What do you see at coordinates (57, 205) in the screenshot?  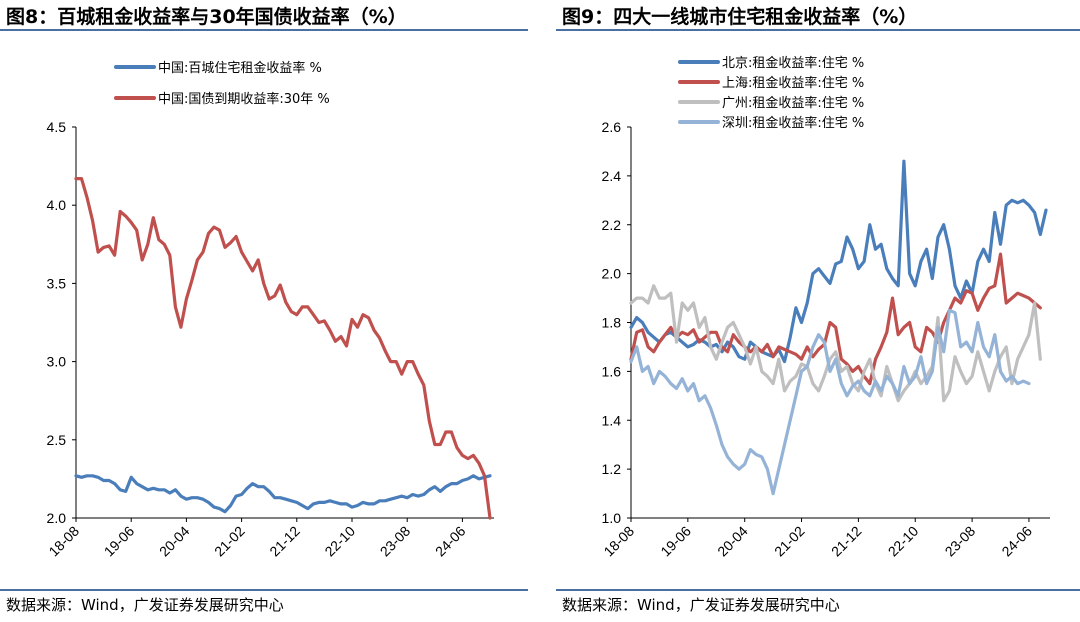 I see `left-y-tick-label: 4.0` at bounding box center [57, 205].